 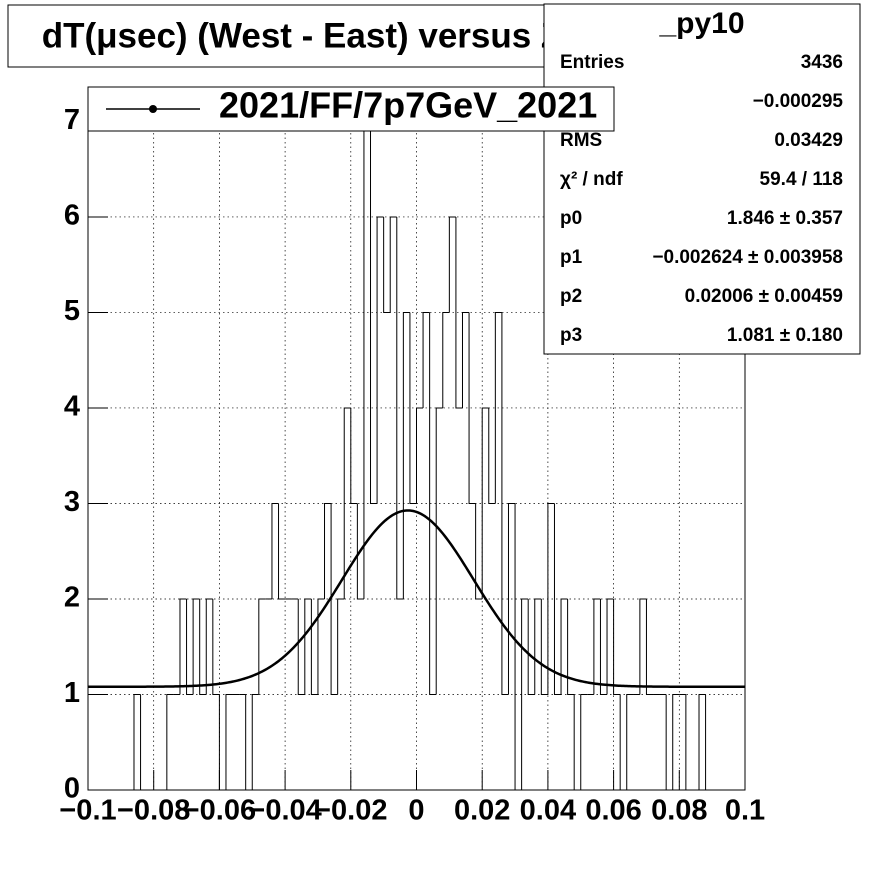 I want to click on stats-value: 59.4 / 118, so click(x=801, y=179).